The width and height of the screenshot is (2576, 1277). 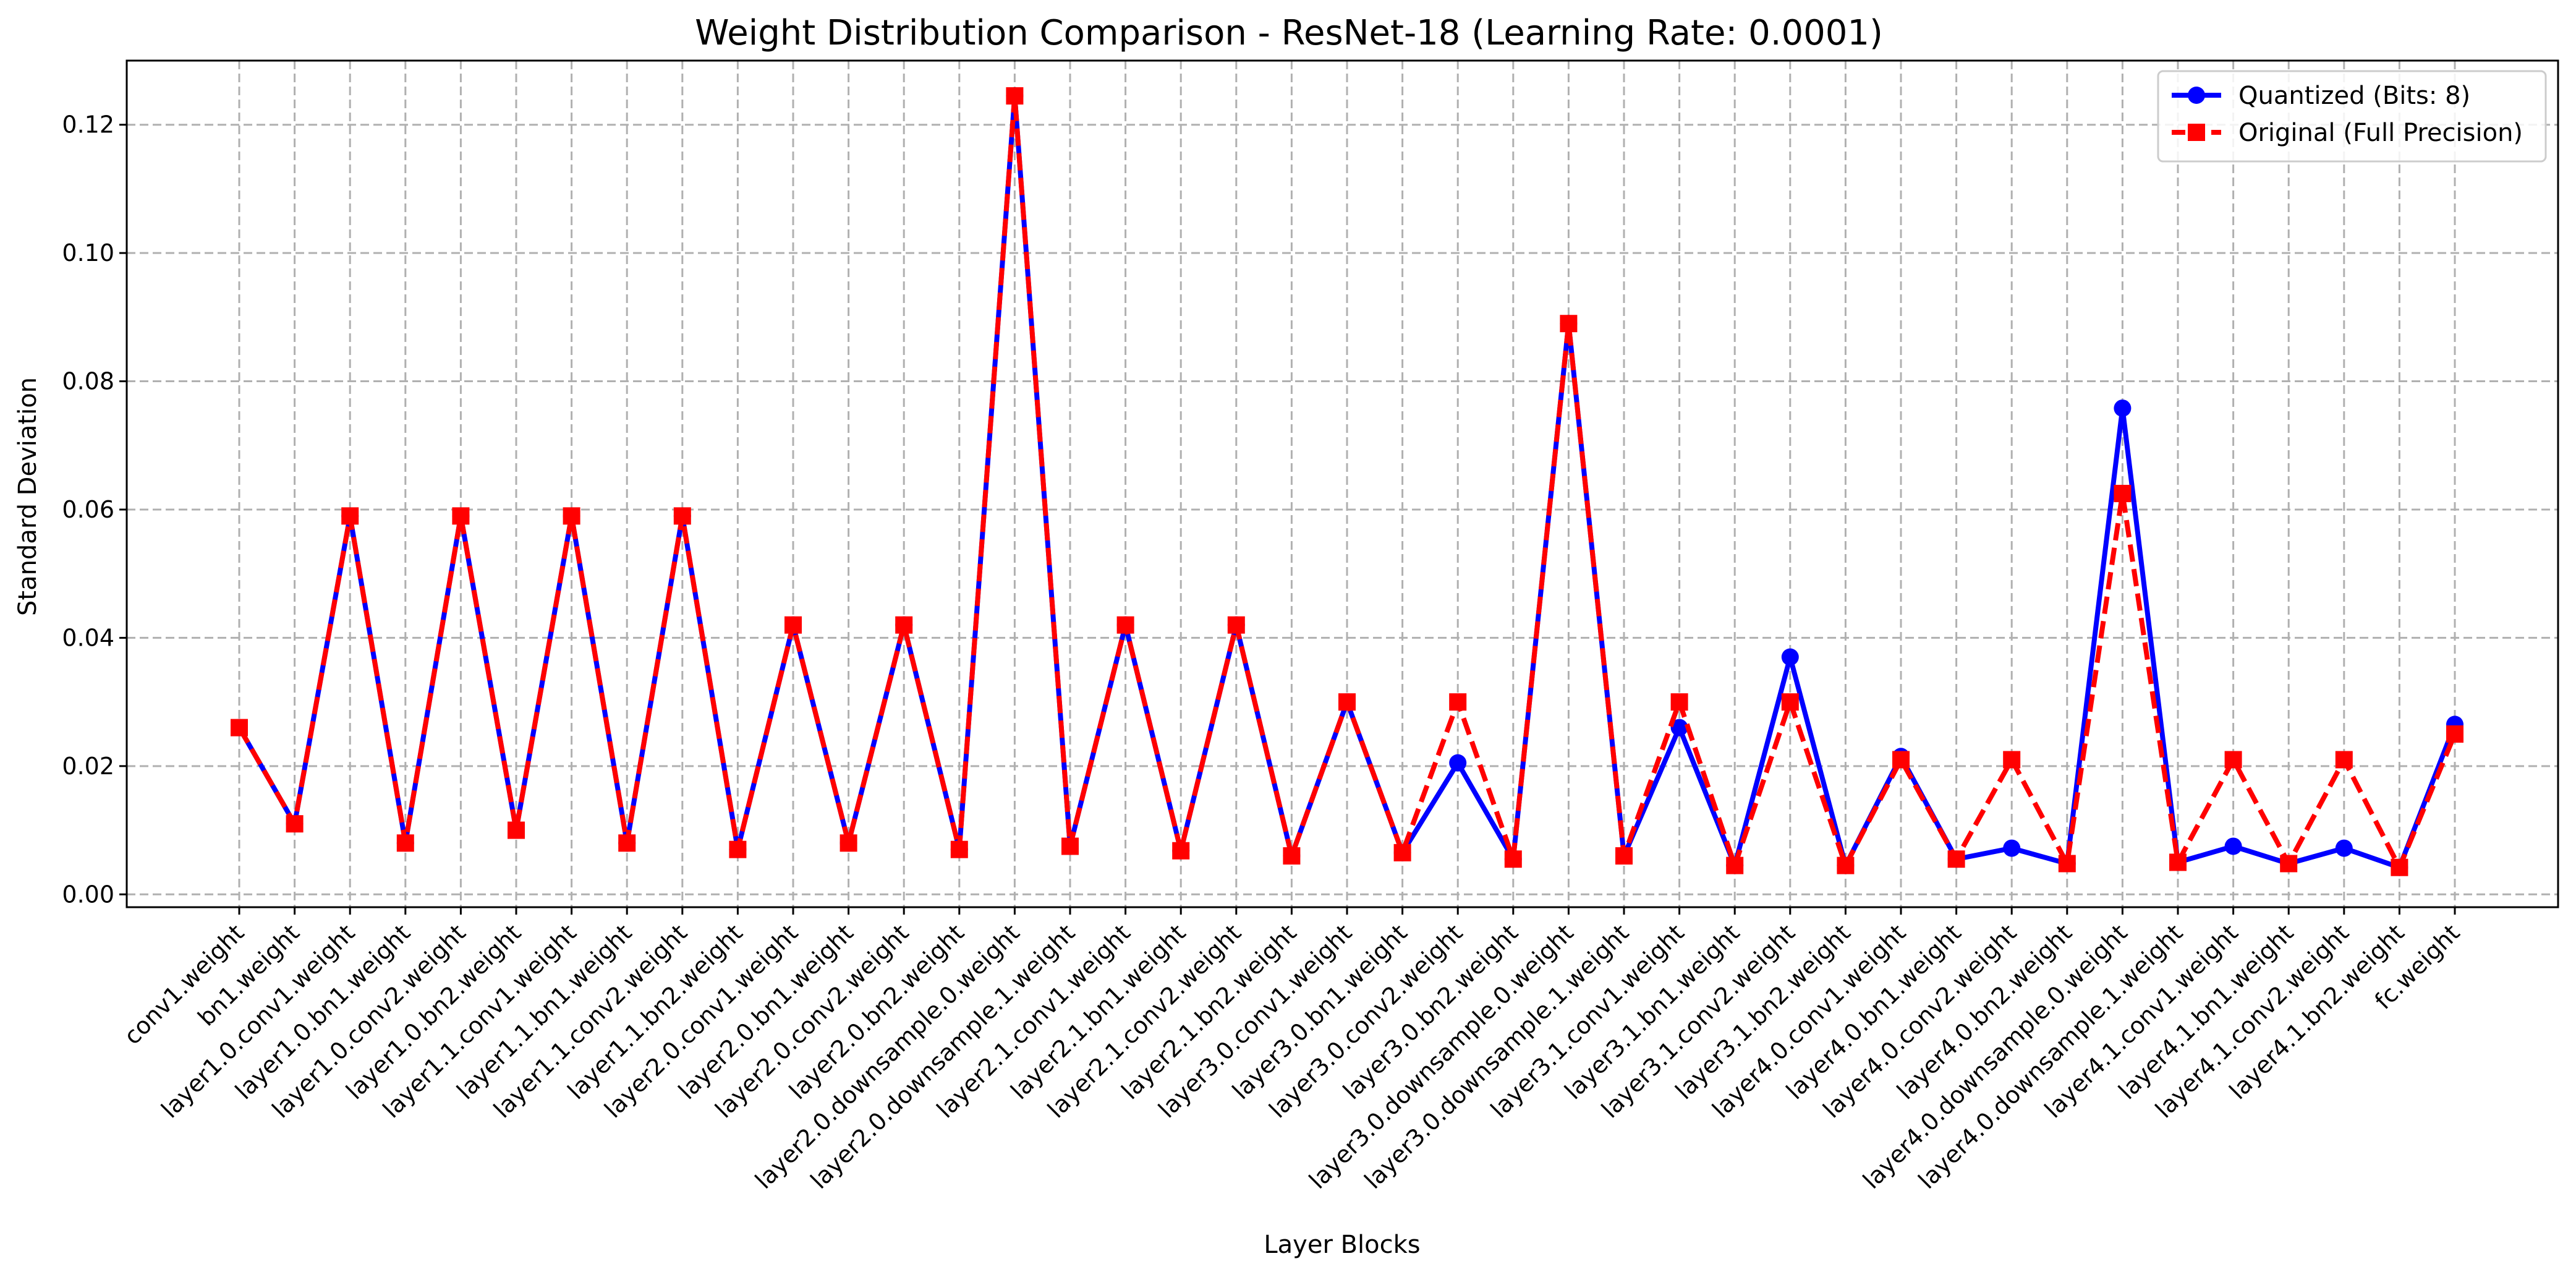 What do you see at coordinates (88, 509) in the screenshot?
I see `y-tick-label: 0.06` at bounding box center [88, 509].